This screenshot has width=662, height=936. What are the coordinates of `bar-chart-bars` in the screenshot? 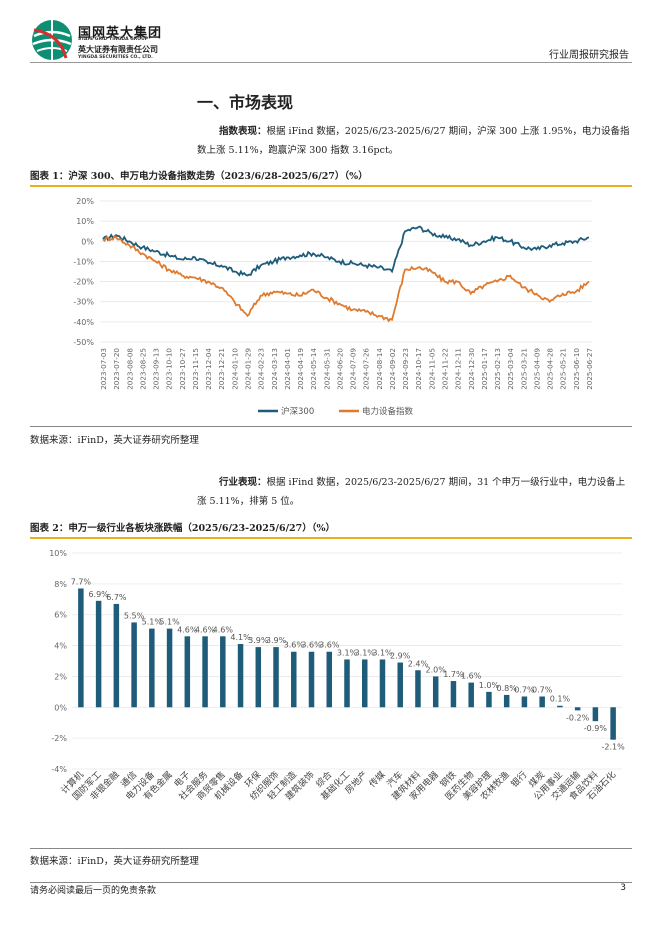 It's located at (347, 664).